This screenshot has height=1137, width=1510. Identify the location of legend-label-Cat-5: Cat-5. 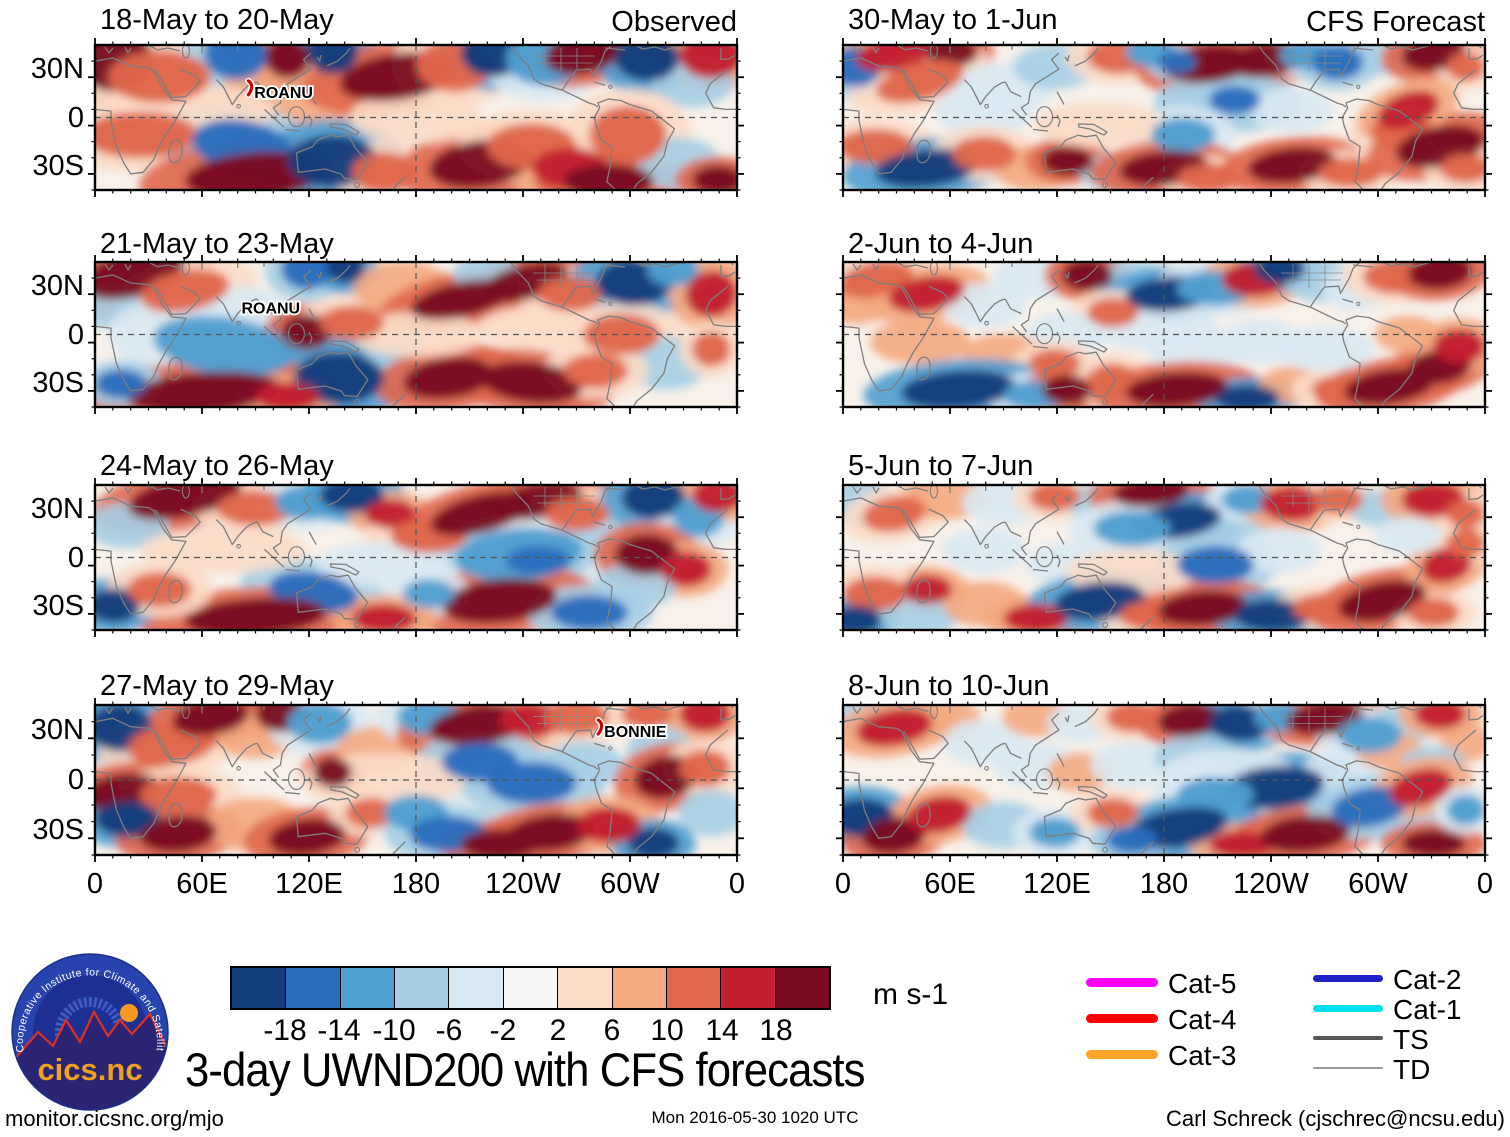
(1202, 983).